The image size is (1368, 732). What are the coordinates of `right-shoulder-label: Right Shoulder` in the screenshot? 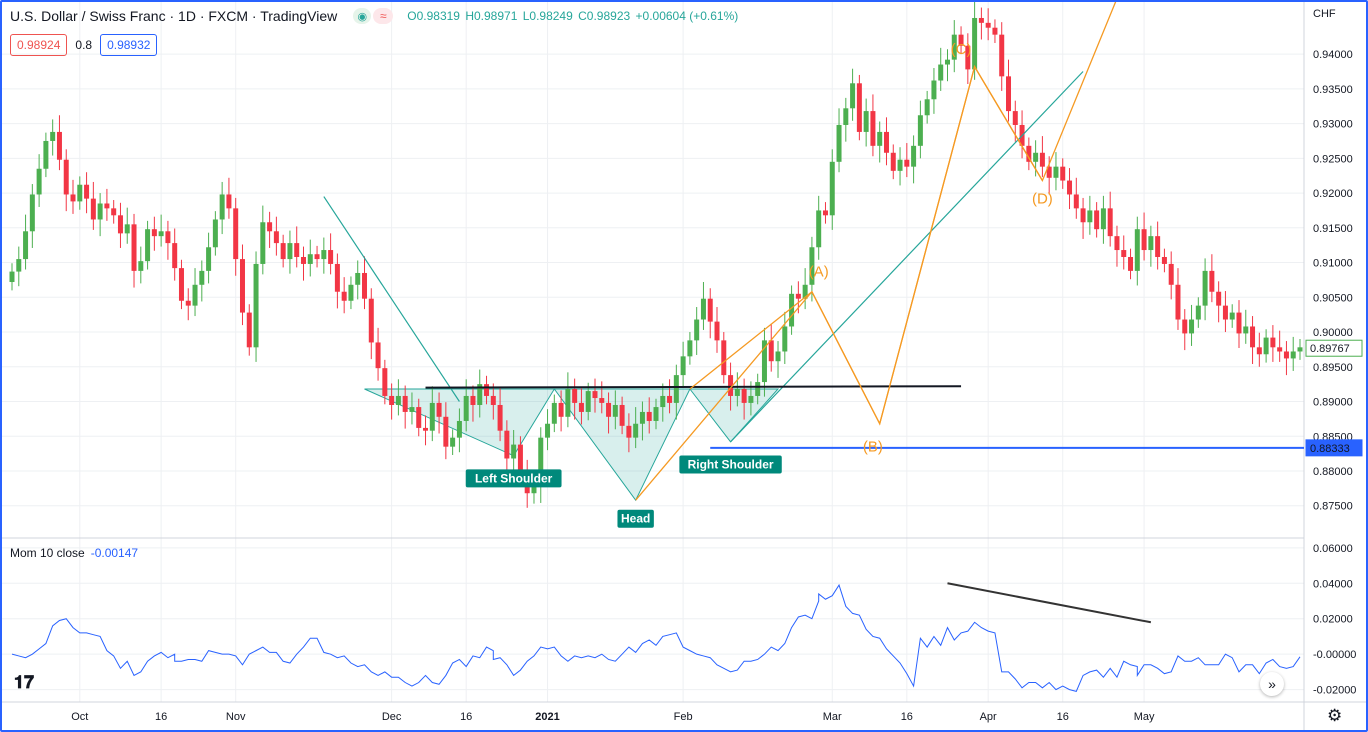 It's located at (731, 465).